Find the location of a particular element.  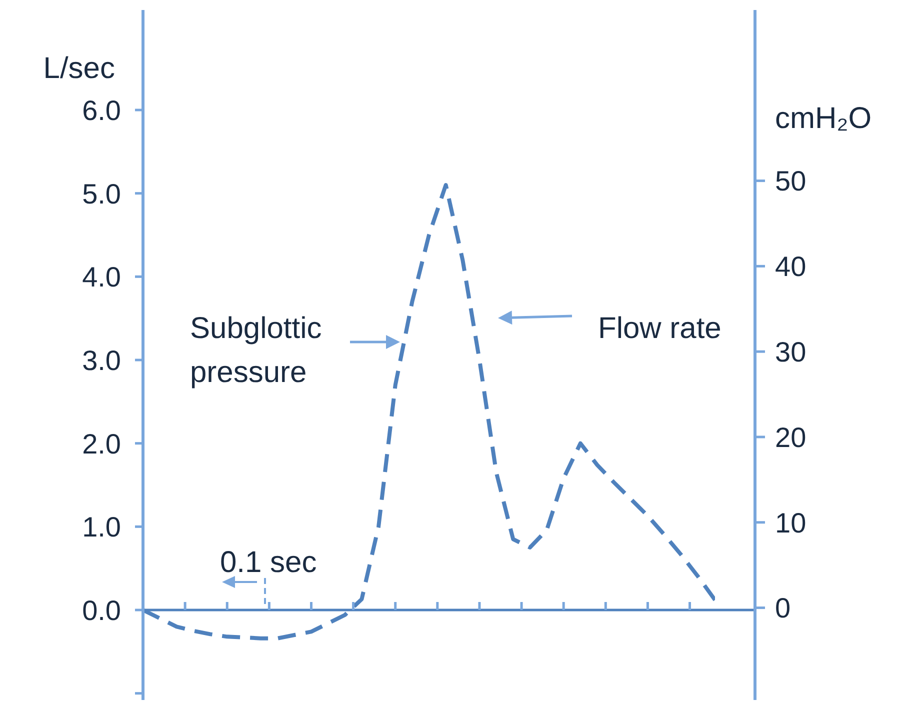

y-tick-label: 3.0 is located at coordinates (101, 360).